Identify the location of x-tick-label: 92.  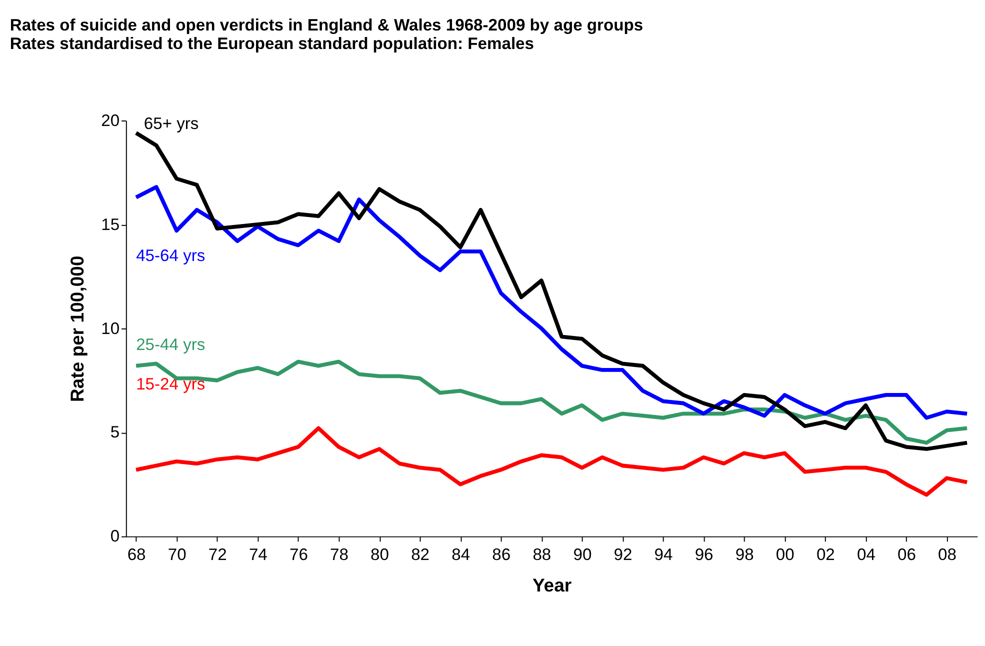
(623, 554).